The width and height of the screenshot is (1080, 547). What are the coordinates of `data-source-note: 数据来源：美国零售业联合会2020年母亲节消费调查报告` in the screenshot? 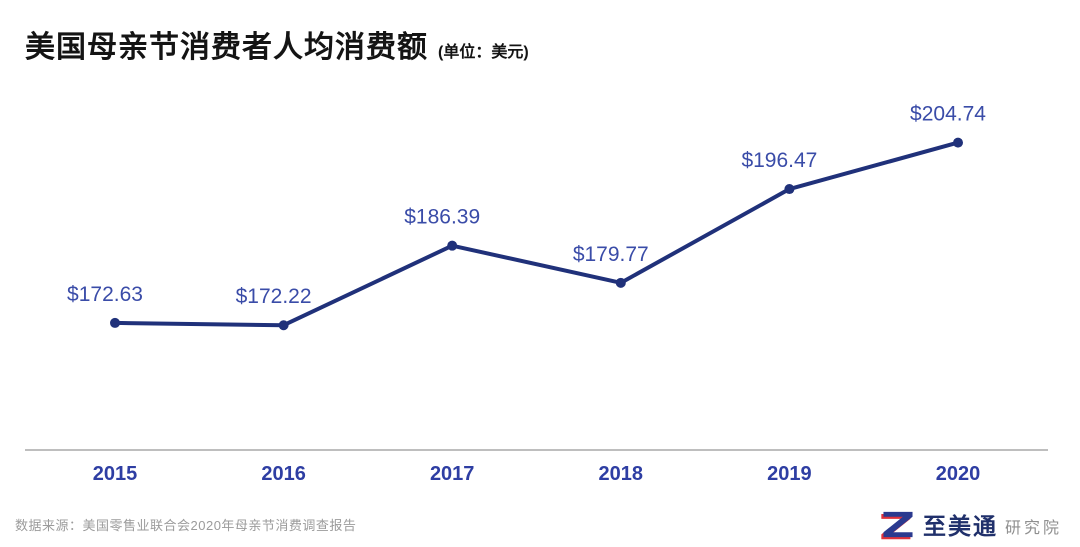 It's located at (186, 525).